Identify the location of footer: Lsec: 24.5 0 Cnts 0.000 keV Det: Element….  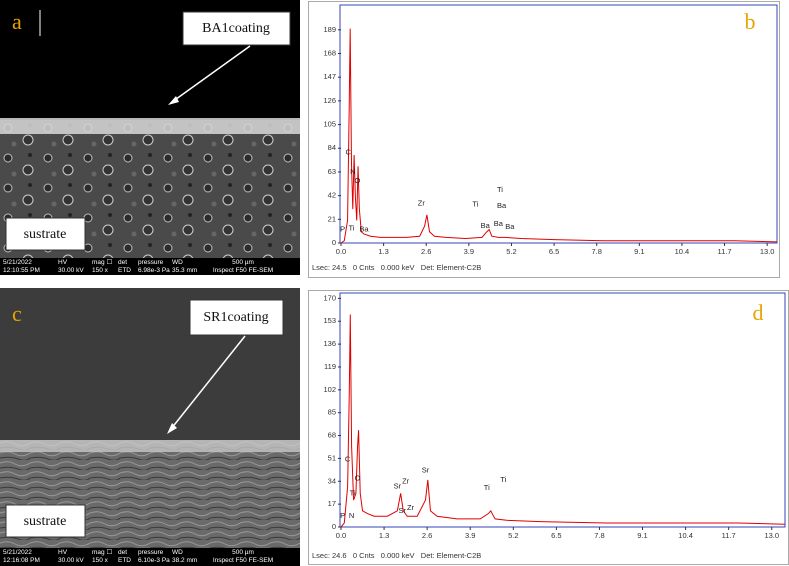
(396, 267).